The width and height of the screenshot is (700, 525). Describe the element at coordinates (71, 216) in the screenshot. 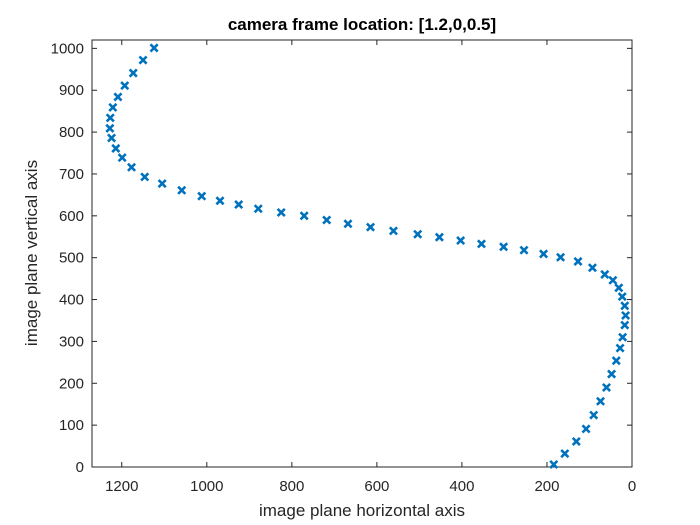

I see `y-tick-label: 600` at that location.